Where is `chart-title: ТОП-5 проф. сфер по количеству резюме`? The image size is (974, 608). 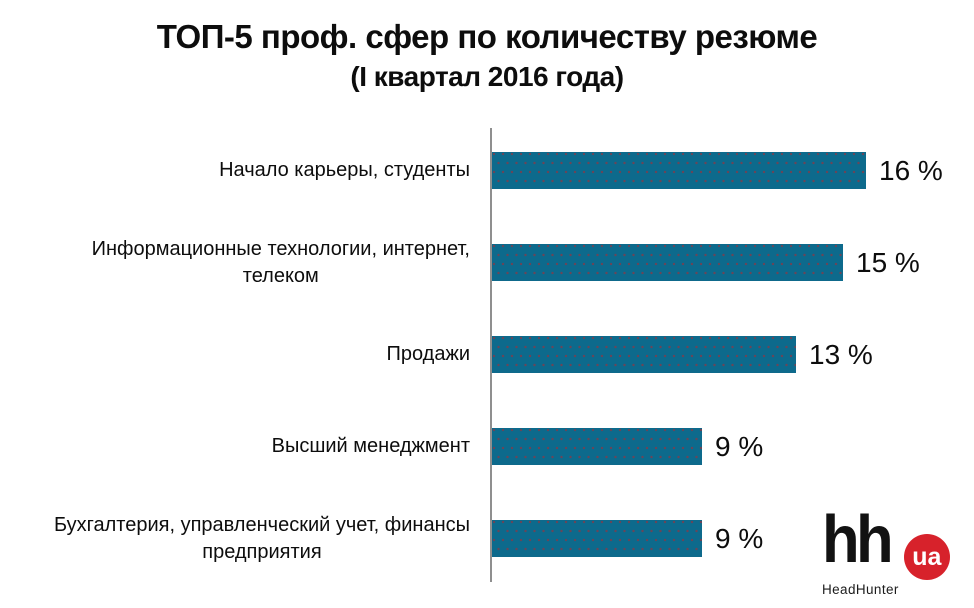 chart-title: ТОП-5 проф. сфер по количеству резюме is located at coordinates (487, 36).